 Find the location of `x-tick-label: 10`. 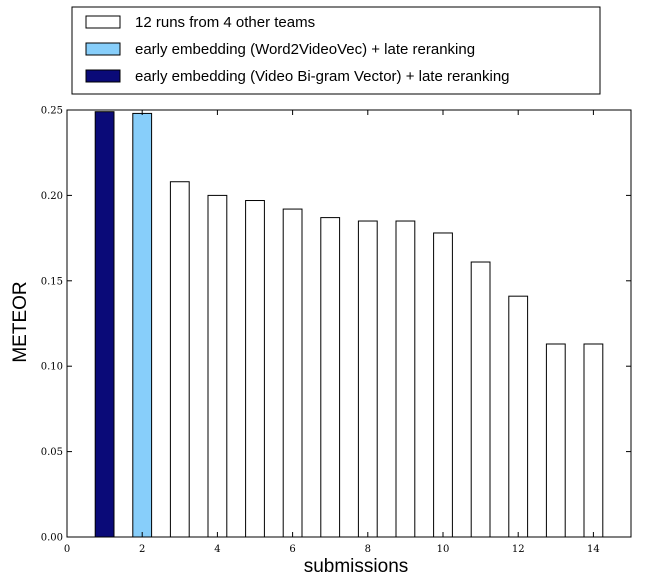

x-tick-label: 10 is located at coordinates (443, 549).